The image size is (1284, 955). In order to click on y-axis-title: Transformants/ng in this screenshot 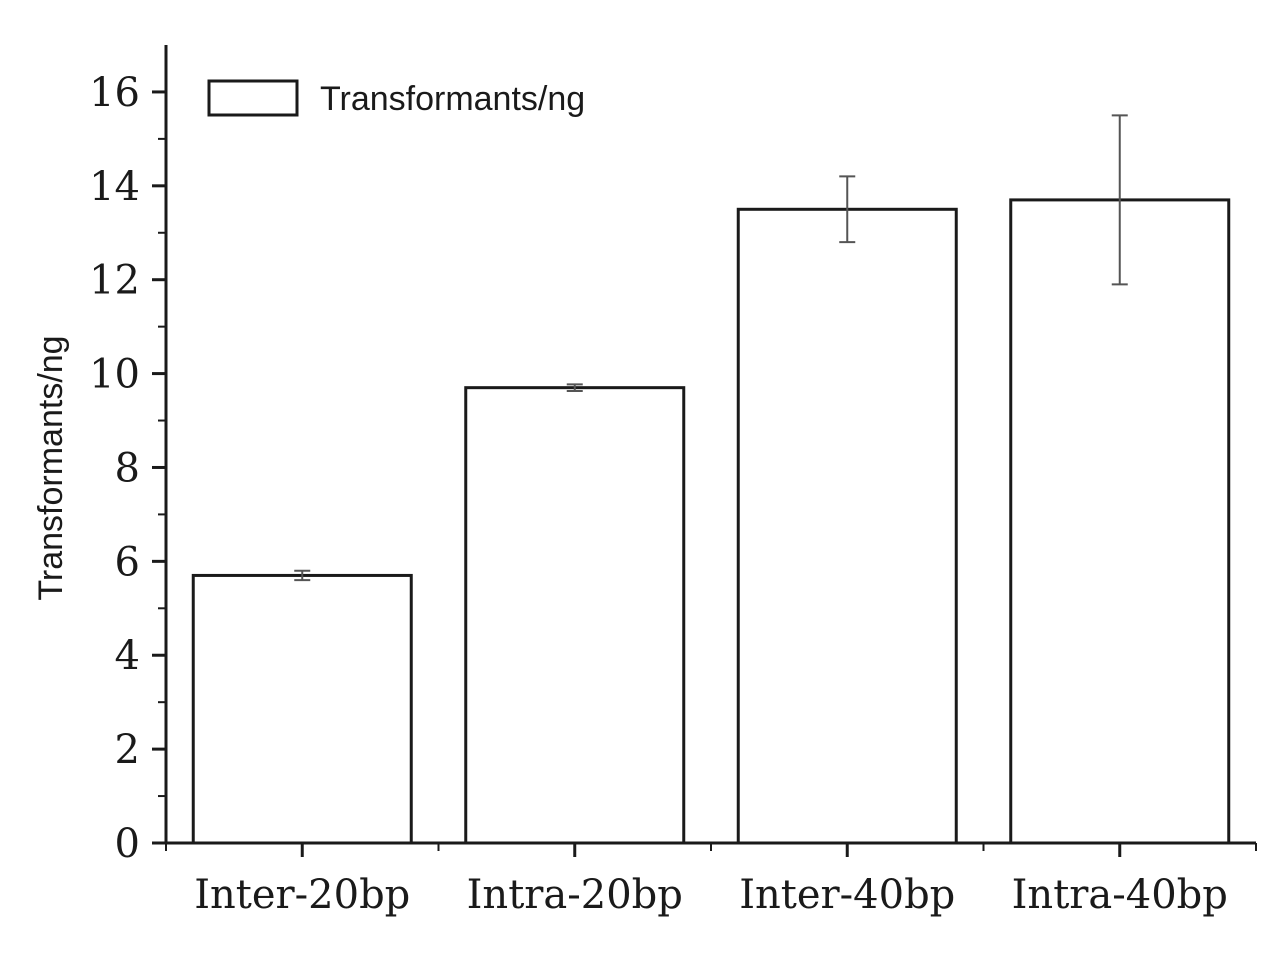, I will do `click(51, 467)`.